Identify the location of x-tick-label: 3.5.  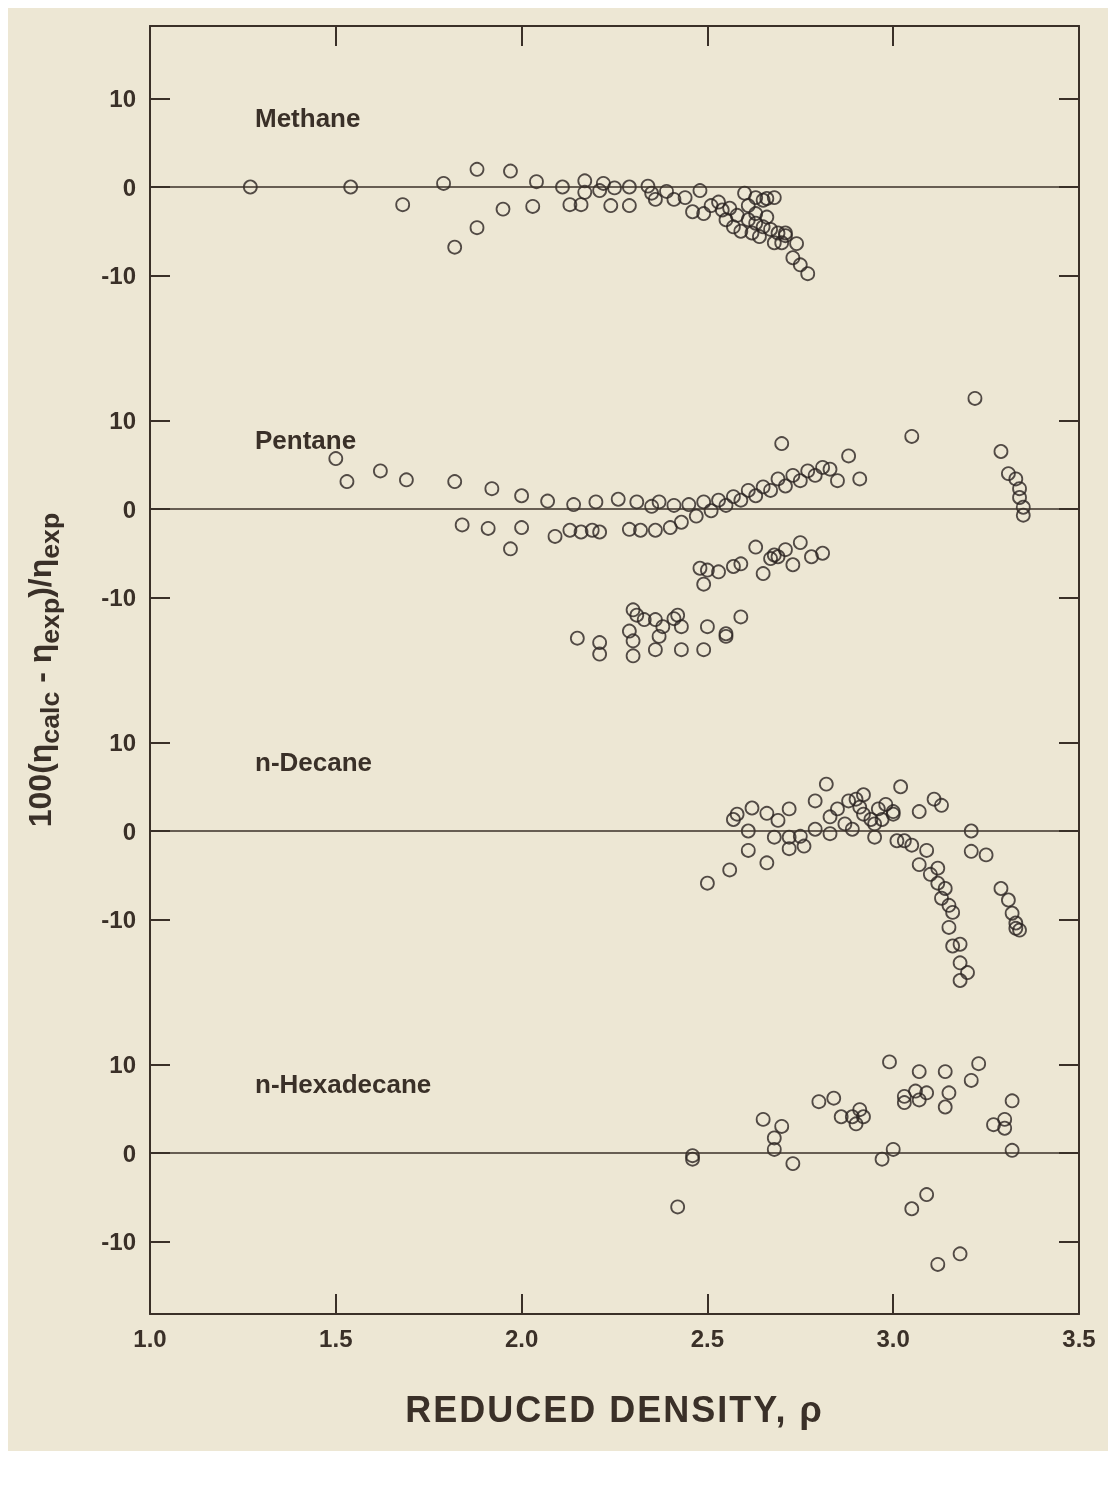
(1079, 1338).